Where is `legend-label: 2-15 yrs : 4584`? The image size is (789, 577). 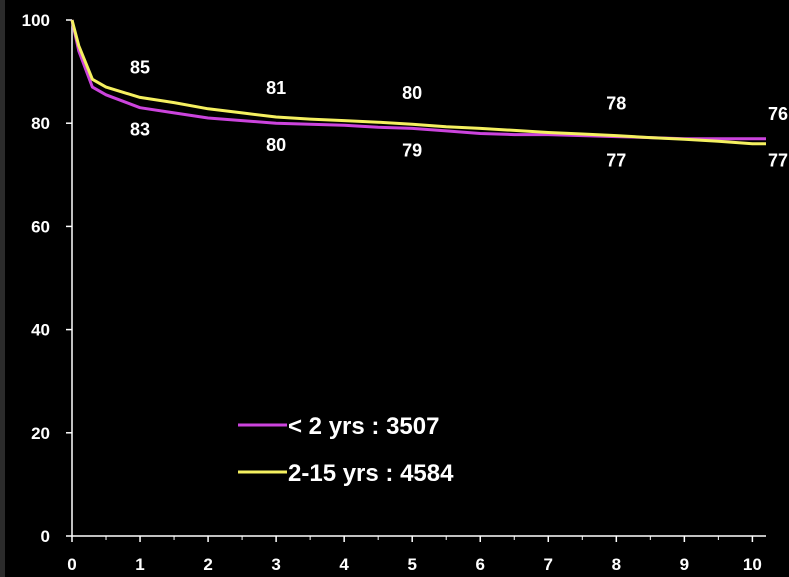 legend-label: 2-15 yrs : 4584 is located at coordinates (371, 473).